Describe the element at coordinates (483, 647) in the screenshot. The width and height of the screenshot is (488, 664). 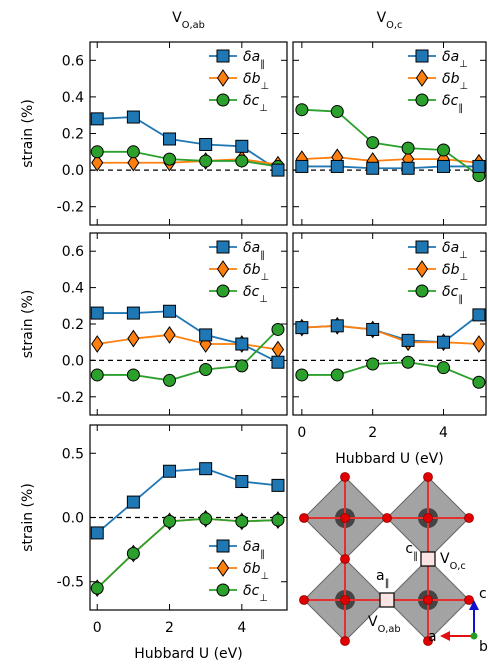
I see `axis-label: b` at that location.